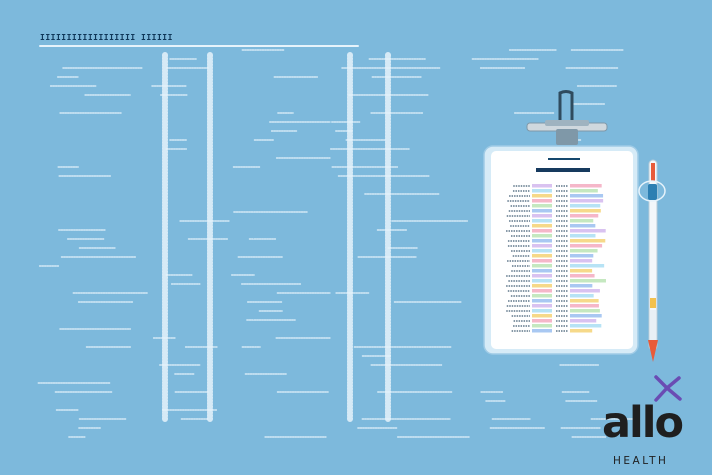 Image resolution: width=712 pixels, height=475 pixels. Describe the element at coordinates (643, 423) in the screenshot. I see `brand-wordmark: allo` at that location.